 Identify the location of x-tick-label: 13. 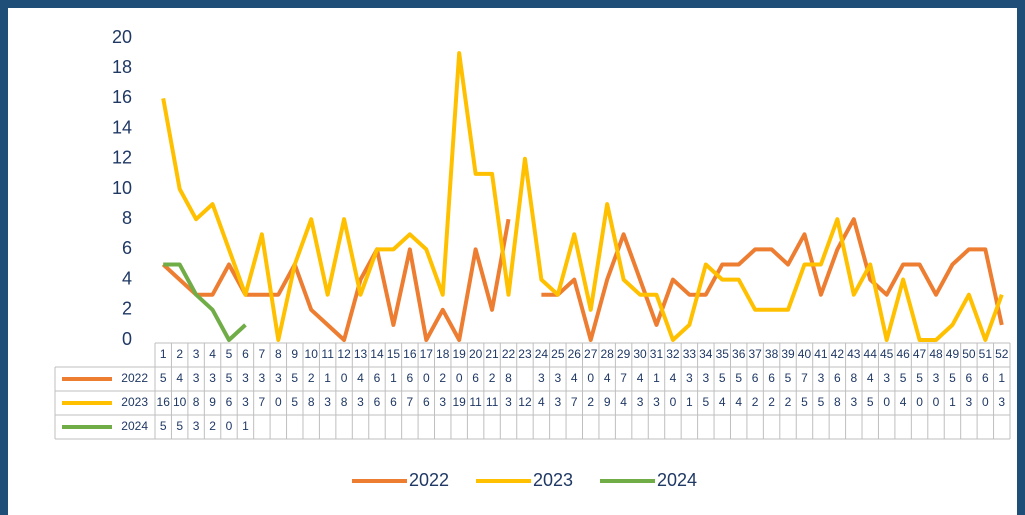
(361, 354).